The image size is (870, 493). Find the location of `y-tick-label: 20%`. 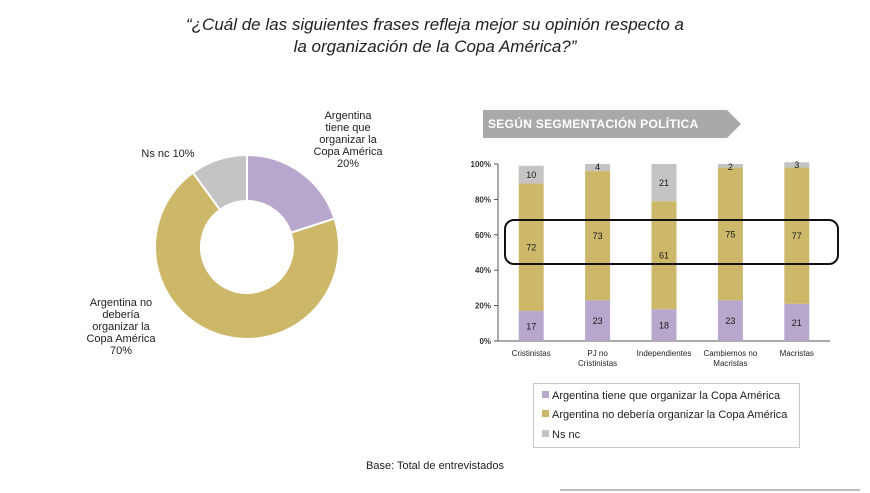

y-tick-label: 20% is located at coordinates (483, 306).